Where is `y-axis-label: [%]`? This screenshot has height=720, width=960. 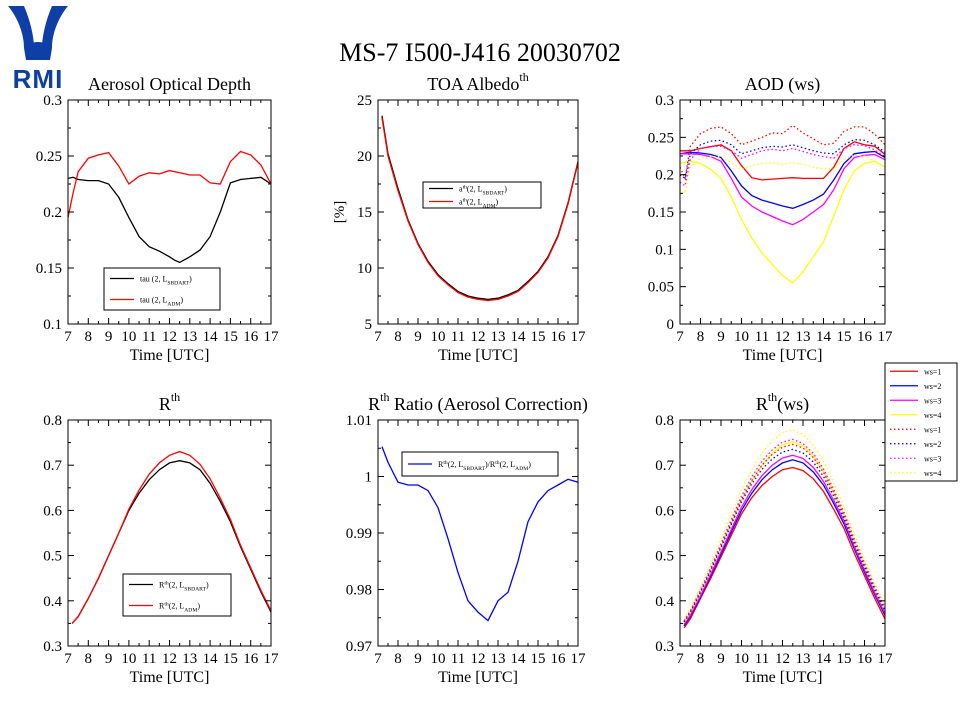 y-axis-label: [%] is located at coordinates (340, 212).